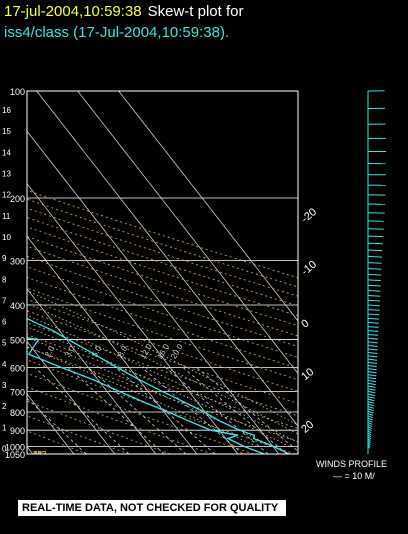  I want to click on winds-scale-label: — = 10 M/, so click(354, 476).